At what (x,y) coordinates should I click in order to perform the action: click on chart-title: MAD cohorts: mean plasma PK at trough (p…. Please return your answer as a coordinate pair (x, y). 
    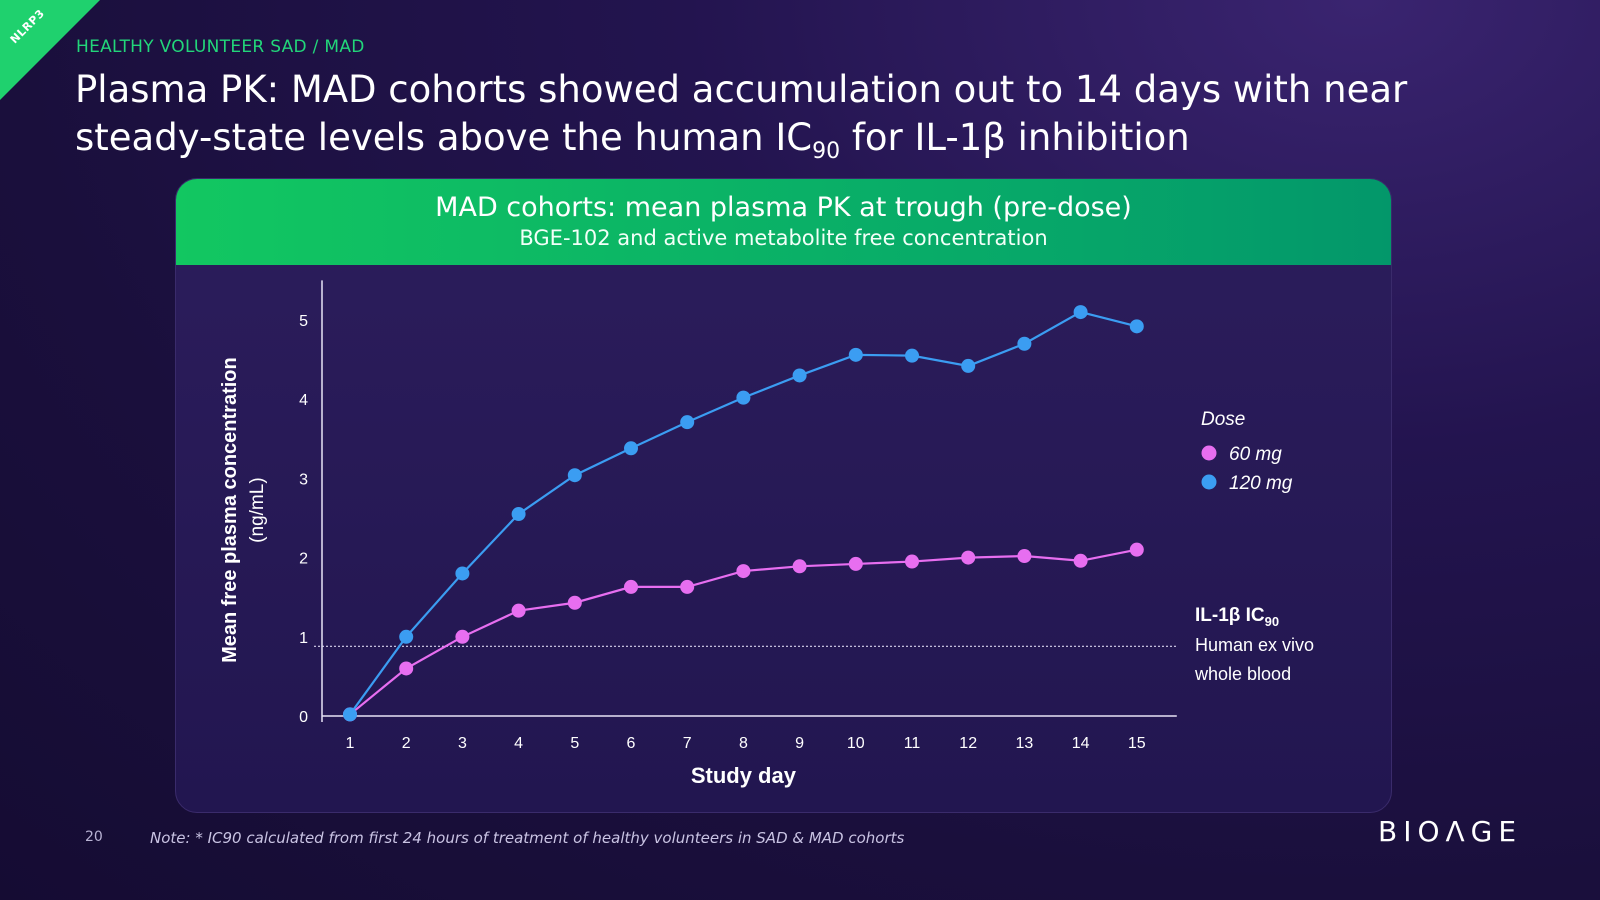
    Looking at the image, I should click on (783, 207).